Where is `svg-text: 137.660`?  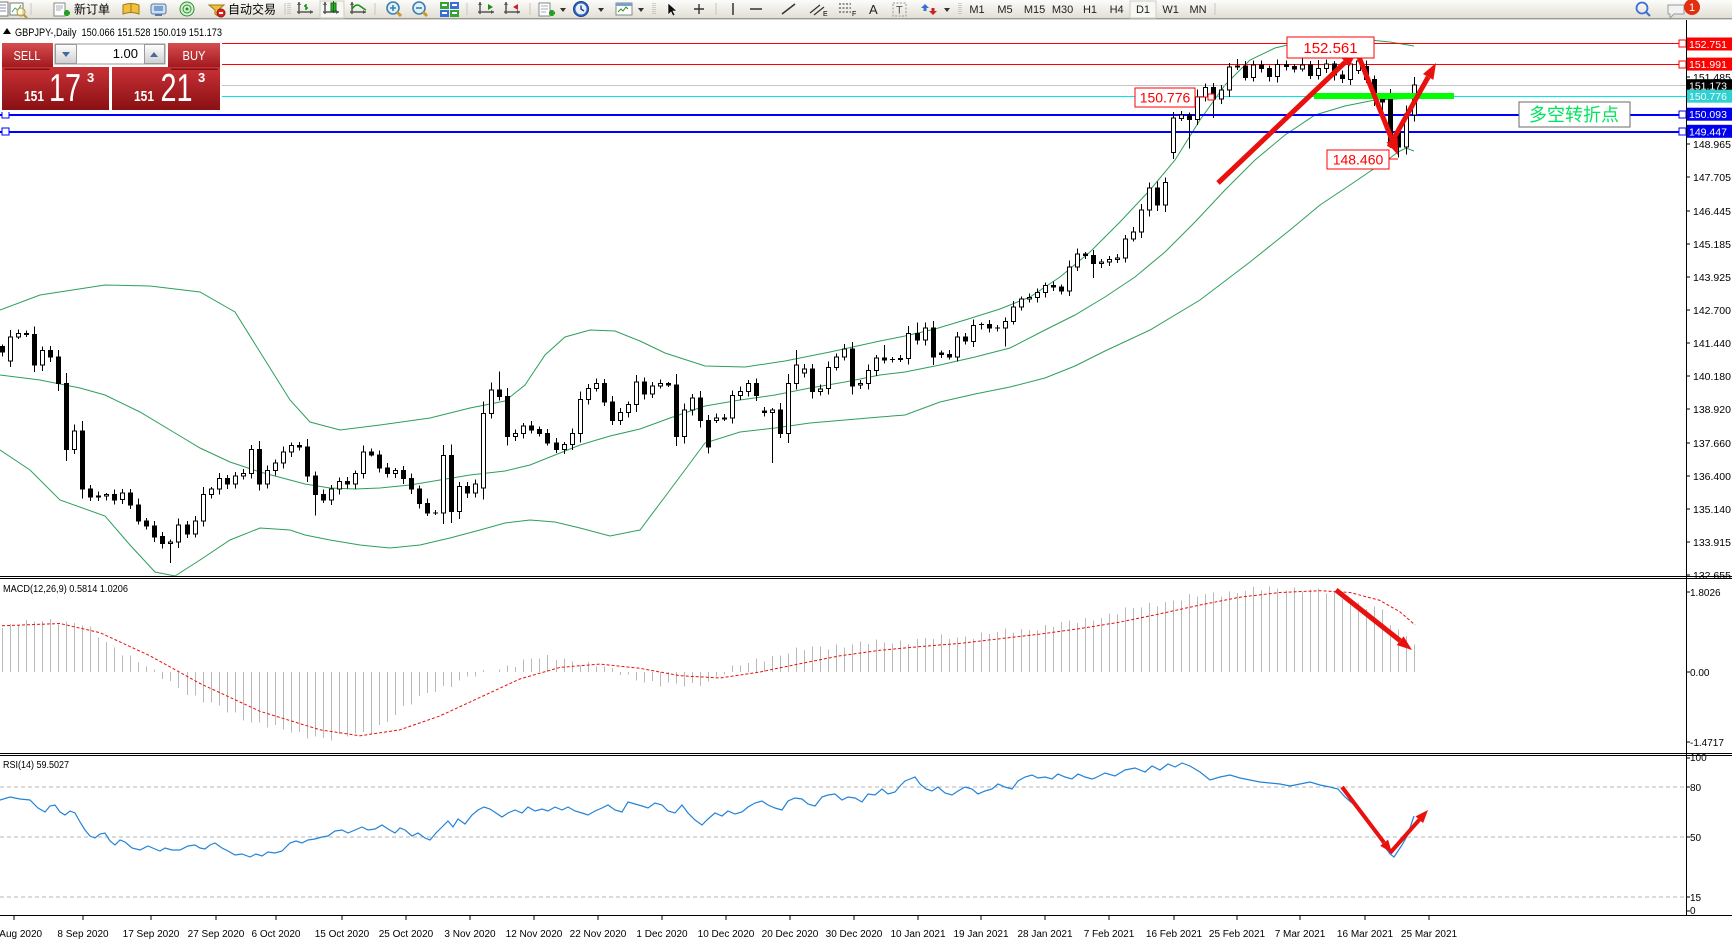
svg-text: 137.660 is located at coordinates (1712, 444).